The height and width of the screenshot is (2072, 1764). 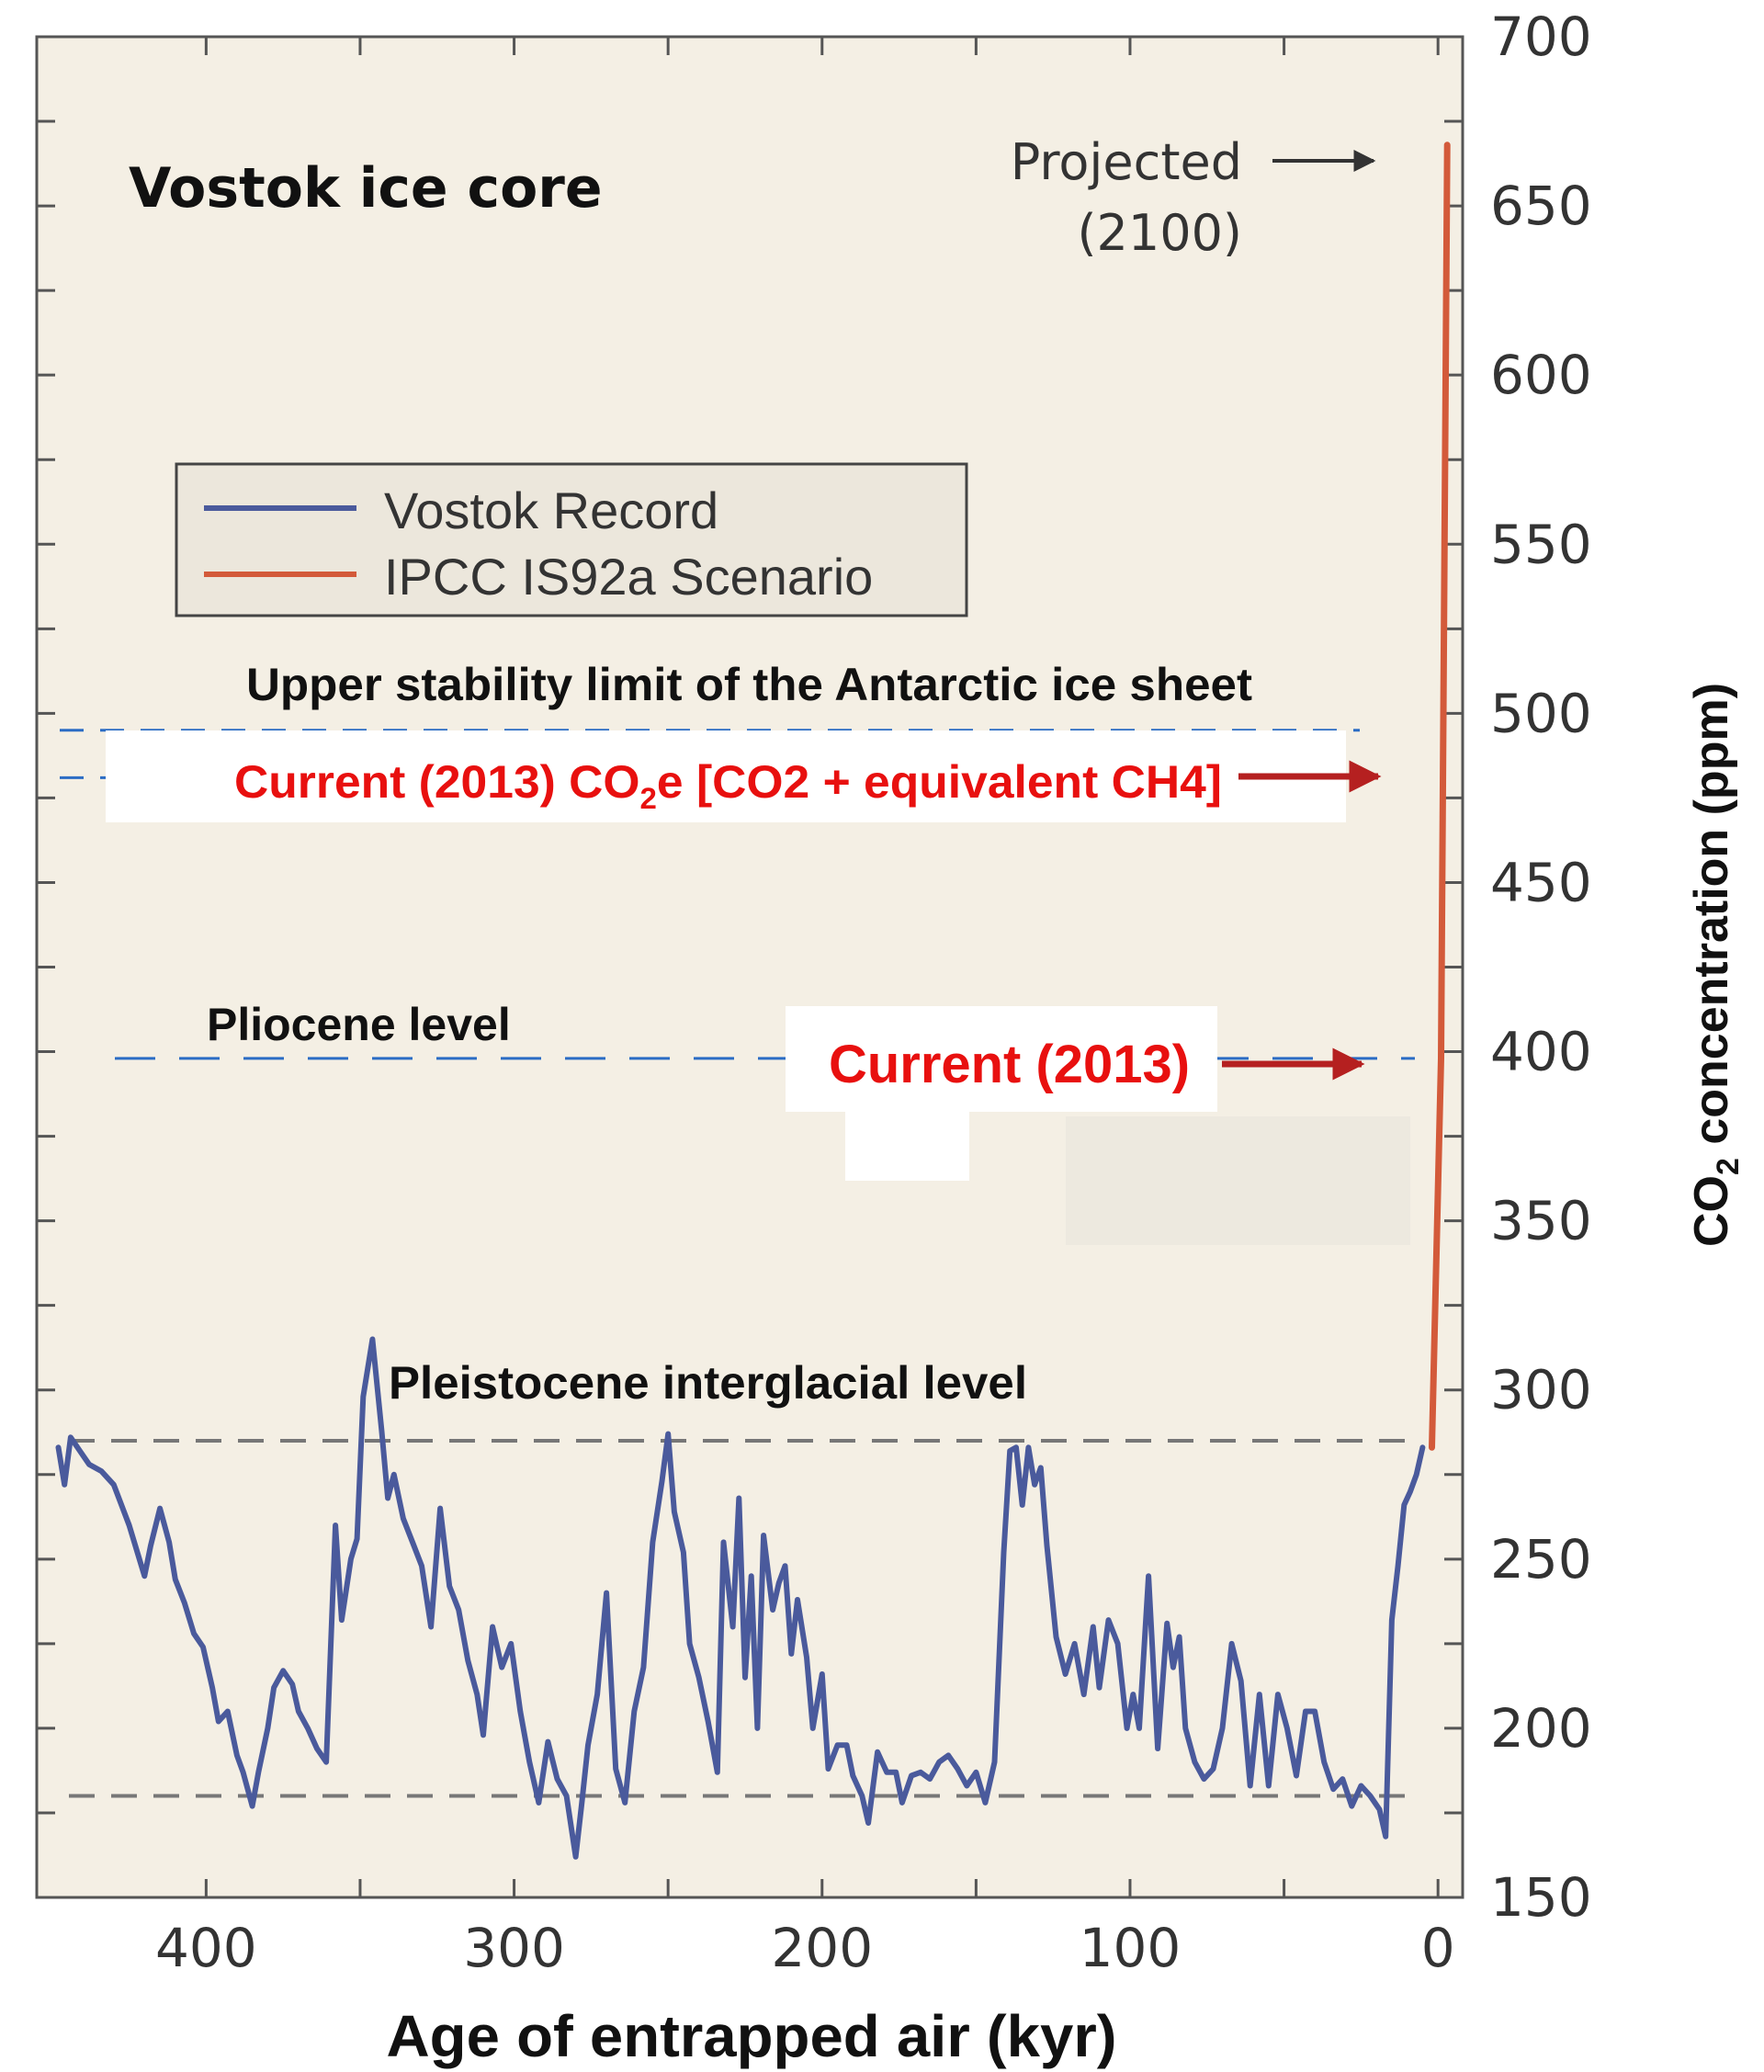 I want to click on x-tick-label: 100, so click(x=1131, y=1948).